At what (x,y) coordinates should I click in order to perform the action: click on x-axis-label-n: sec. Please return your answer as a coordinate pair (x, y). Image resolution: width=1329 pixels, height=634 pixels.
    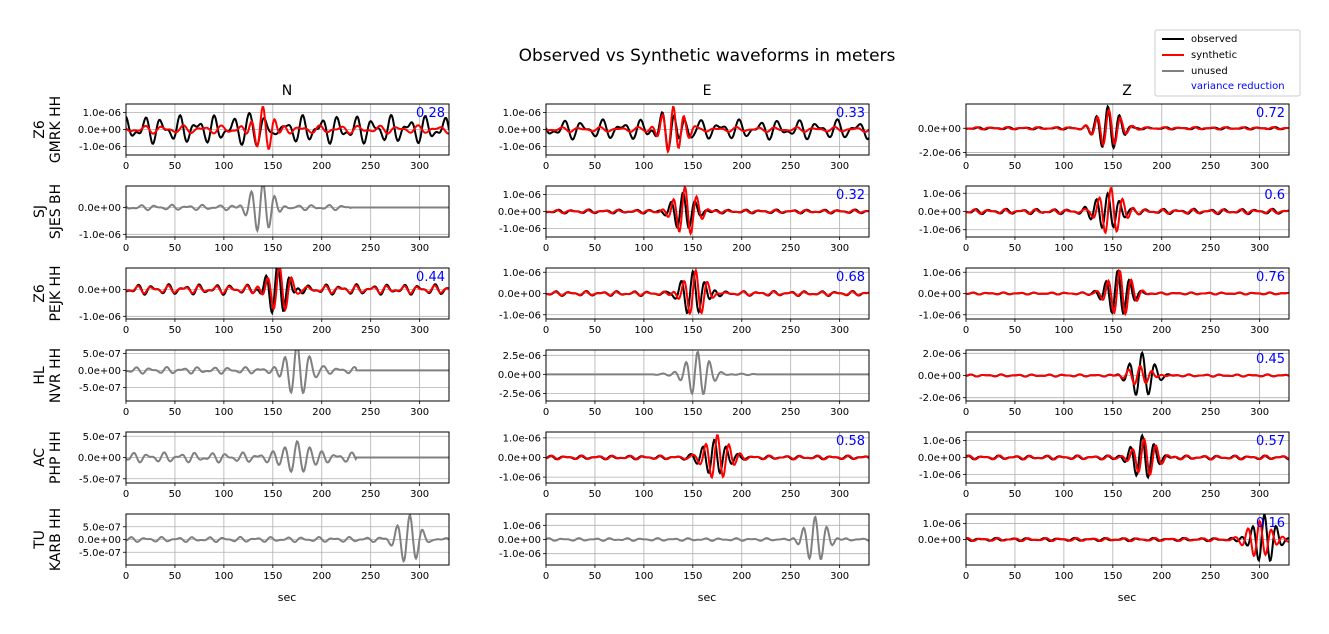
    Looking at the image, I should click on (287, 597).